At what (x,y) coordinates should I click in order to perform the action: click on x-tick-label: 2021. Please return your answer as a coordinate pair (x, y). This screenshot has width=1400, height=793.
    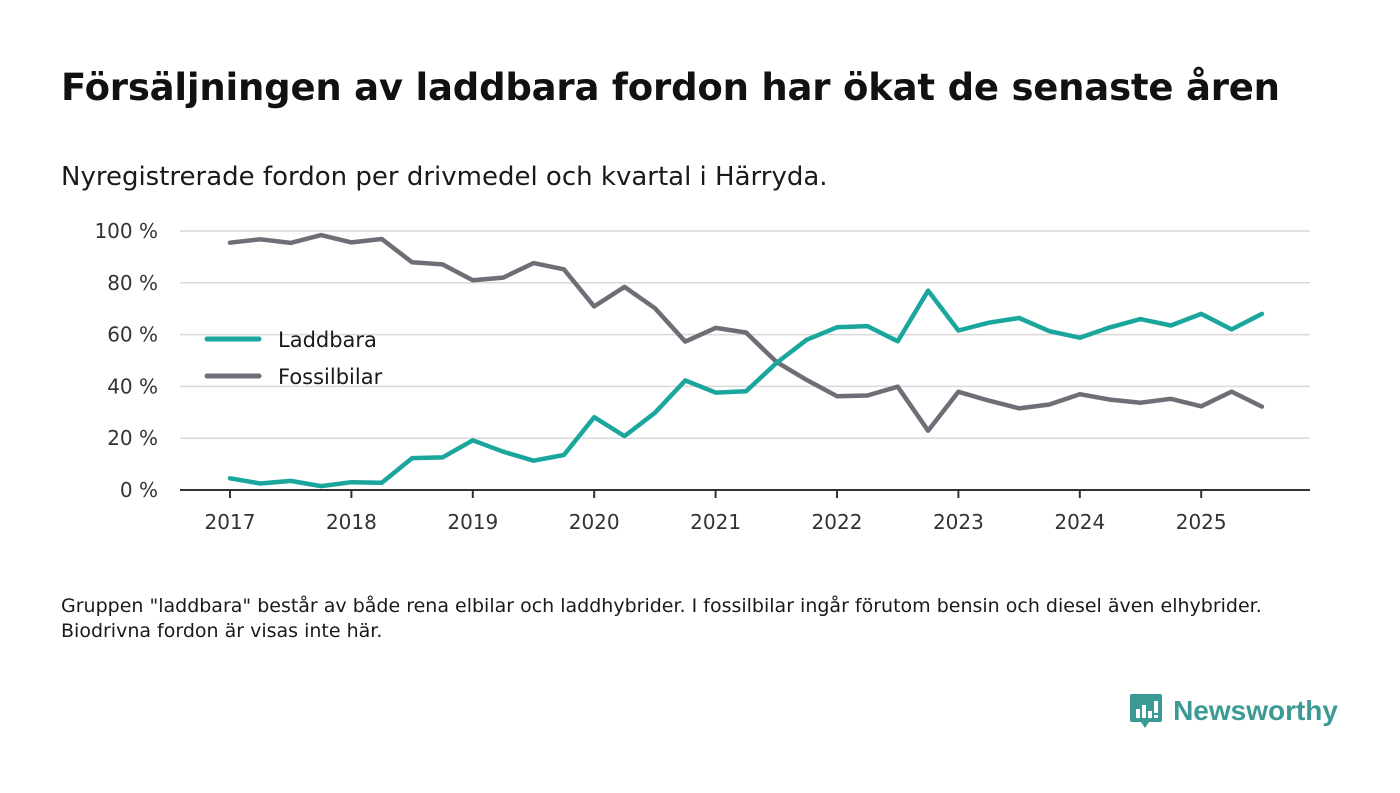
    Looking at the image, I should click on (715, 522).